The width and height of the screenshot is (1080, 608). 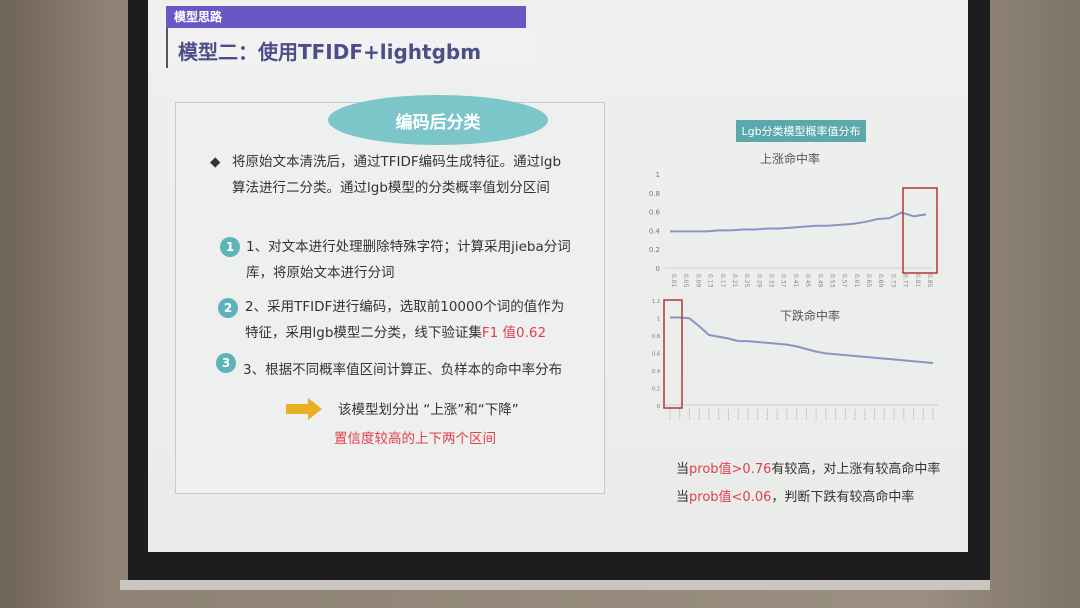 What do you see at coordinates (330, 52) in the screenshot?
I see `slide-title: 模型二：使用TFIDF+lightgbm` at bounding box center [330, 52].